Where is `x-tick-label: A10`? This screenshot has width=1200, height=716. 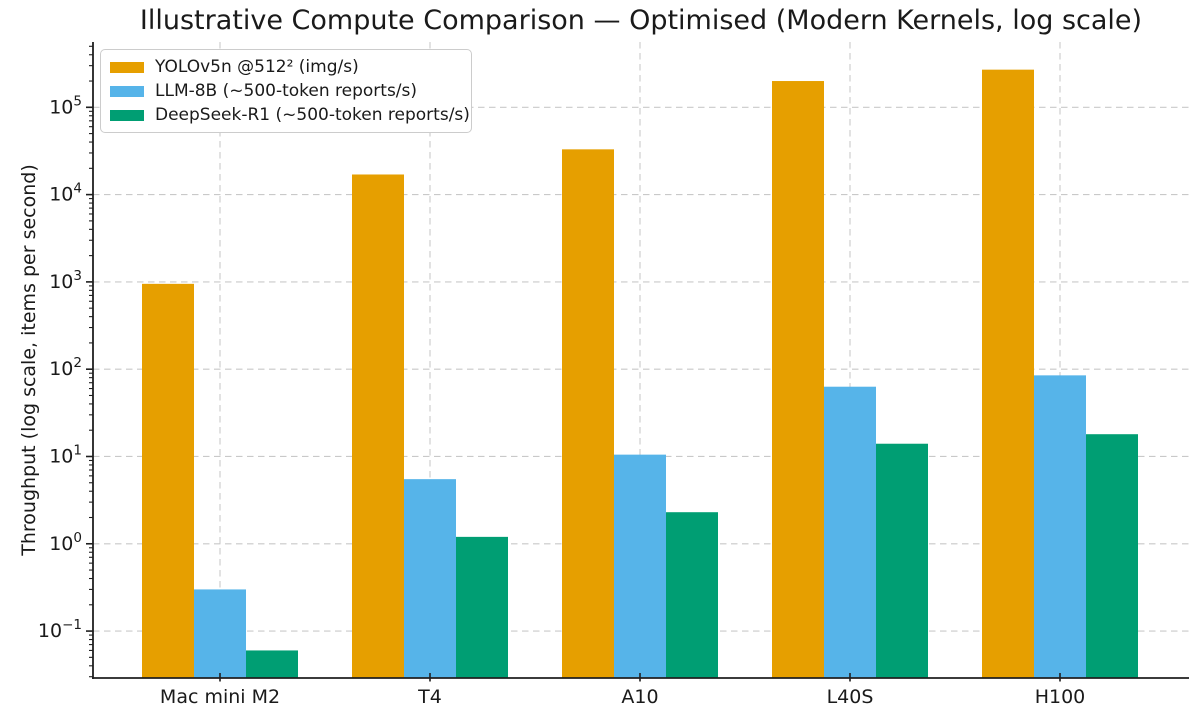 x-tick-label: A10 is located at coordinates (639, 697).